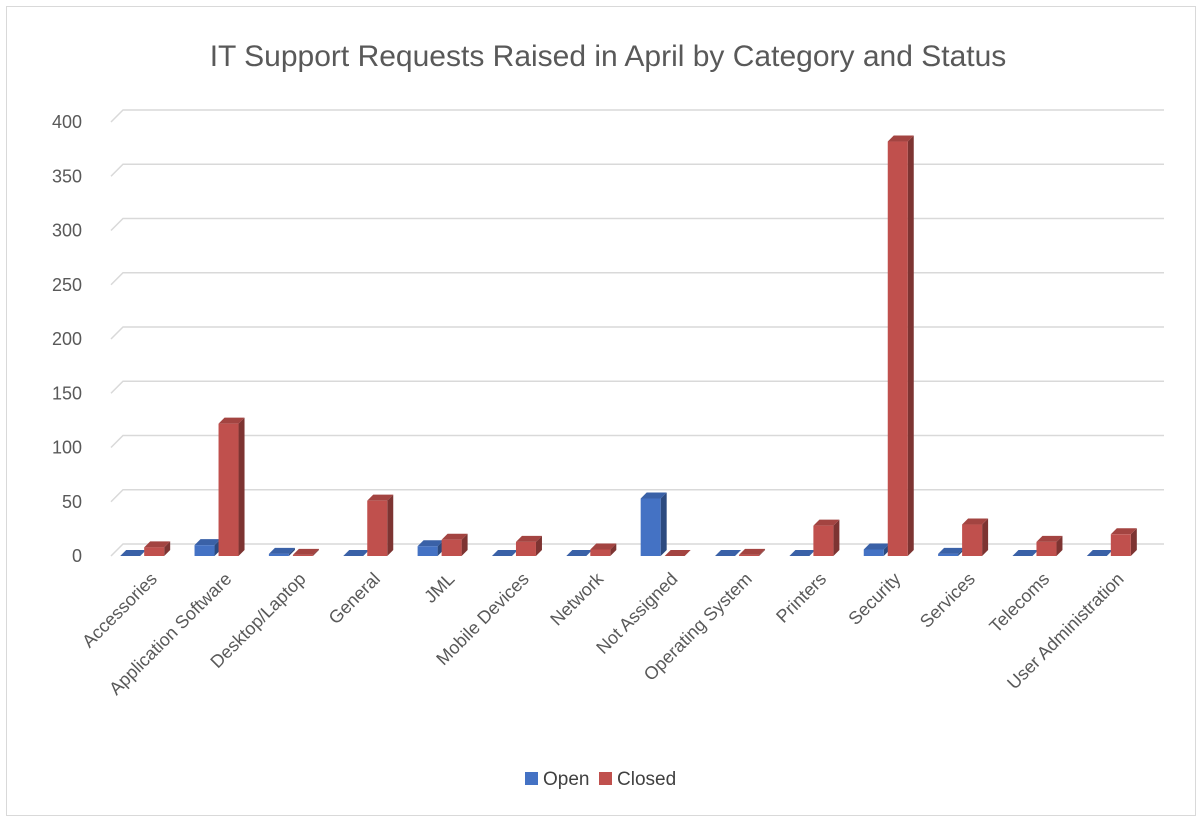 Image resolution: width=1203 pixels, height=821 pixels. Describe the element at coordinates (354, 598) in the screenshot. I see `x-tick-label: General` at that location.